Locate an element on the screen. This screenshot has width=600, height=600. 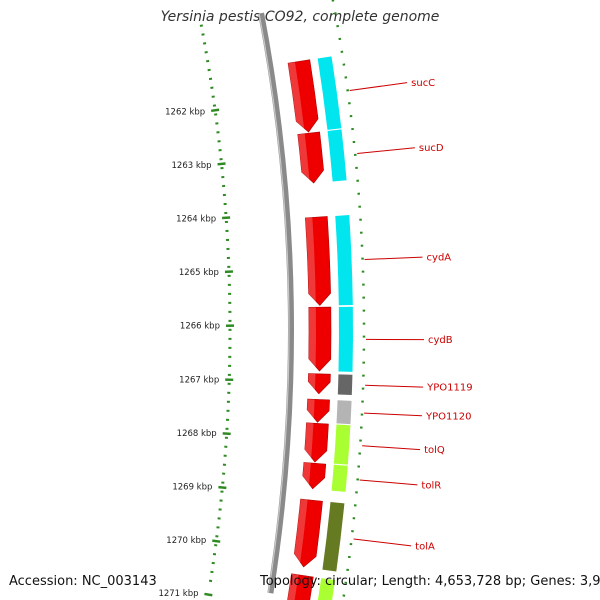
backbone-ring is located at coordinates (276, 303).